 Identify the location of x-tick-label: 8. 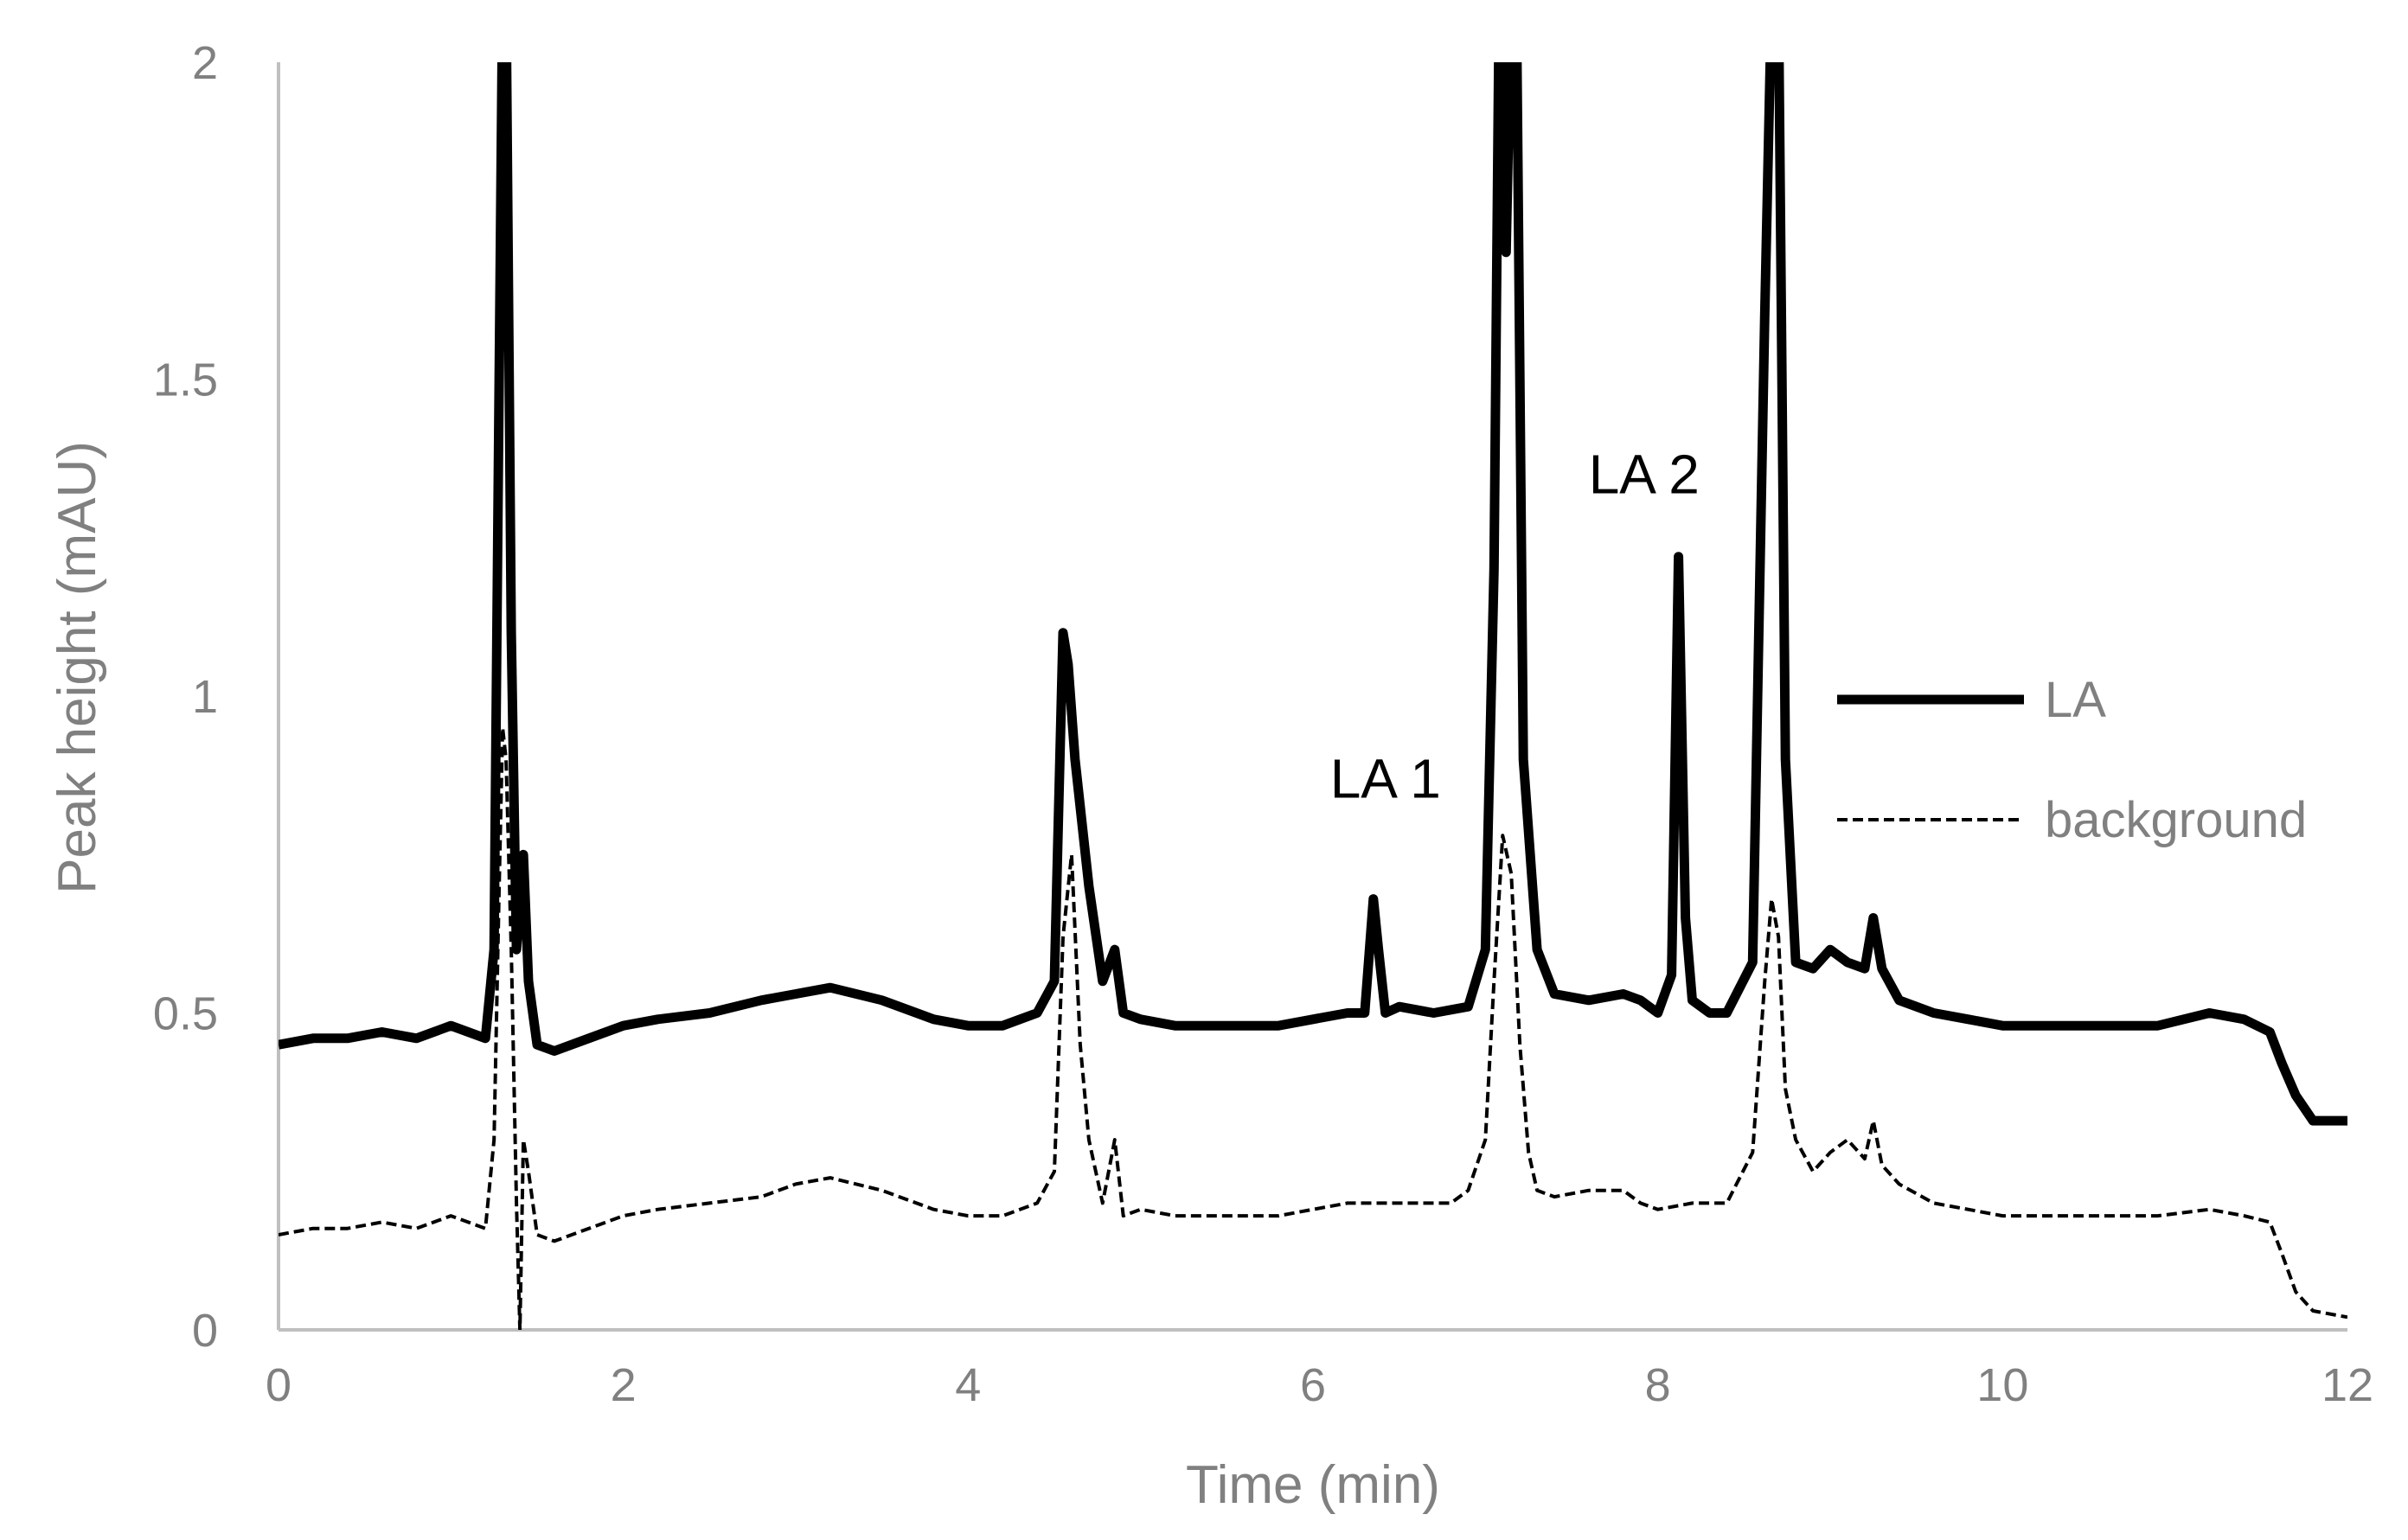
(1658, 1385).